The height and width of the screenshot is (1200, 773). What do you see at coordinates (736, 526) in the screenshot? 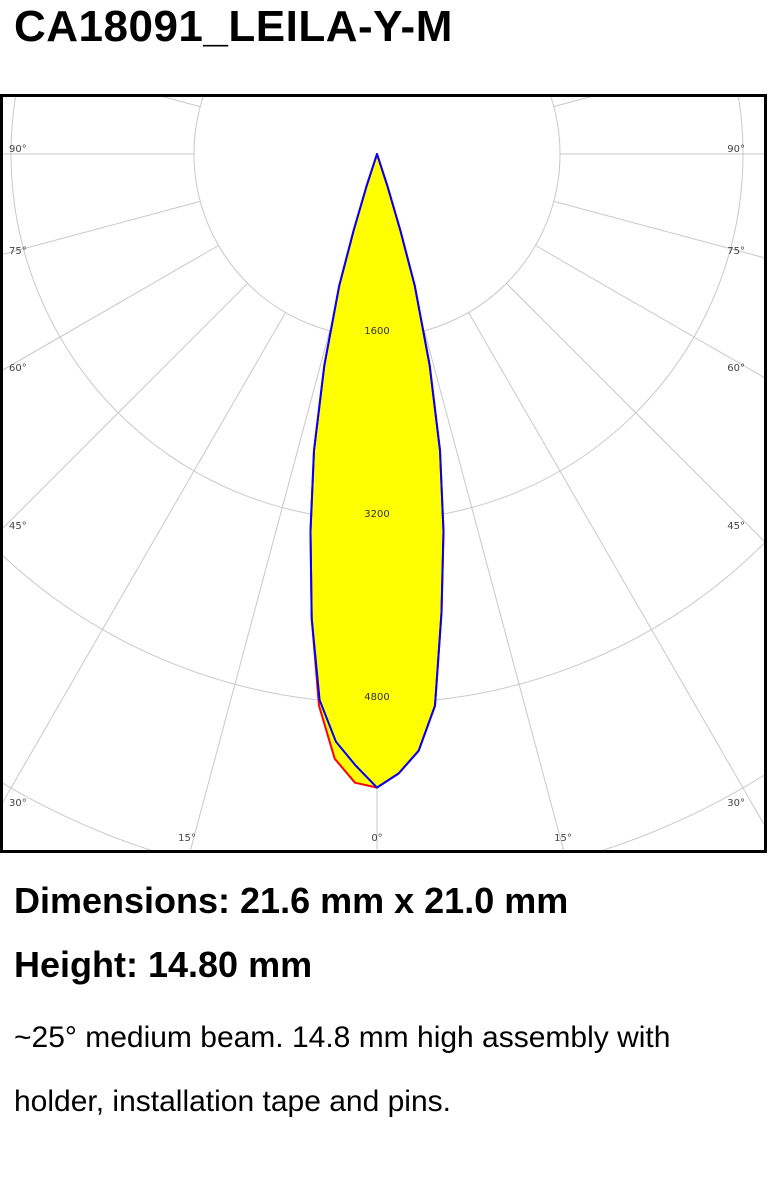
I see `angle-label-right: 45°` at bounding box center [736, 526].